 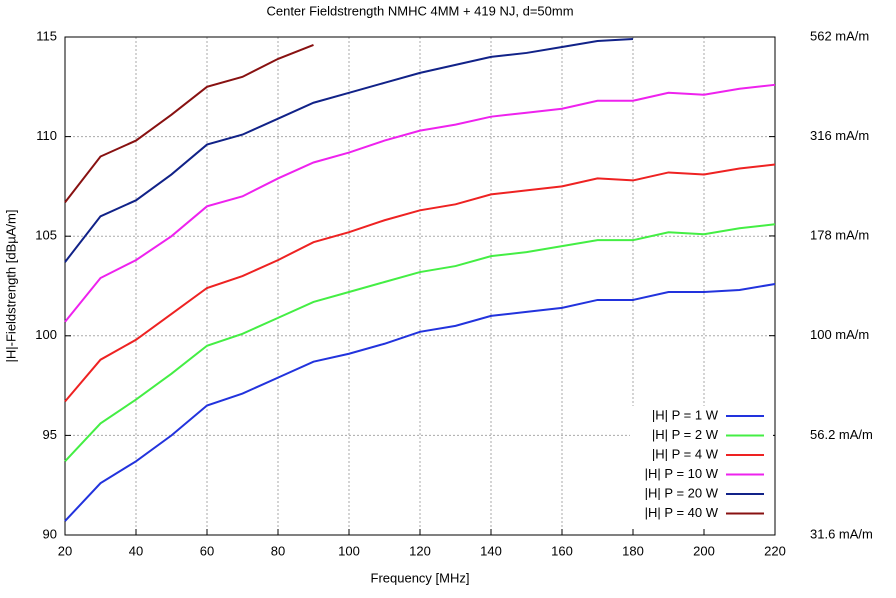 What do you see at coordinates (189, 123) in the screenshot?
I see `series-line` at bounding box center [189, 123].